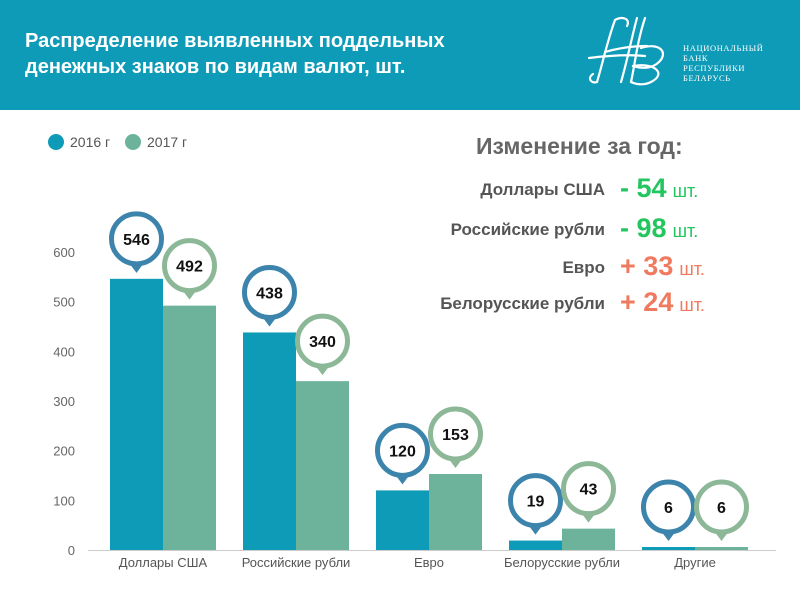  I want to click on change-label-eur: Евро, so click(583, 267).